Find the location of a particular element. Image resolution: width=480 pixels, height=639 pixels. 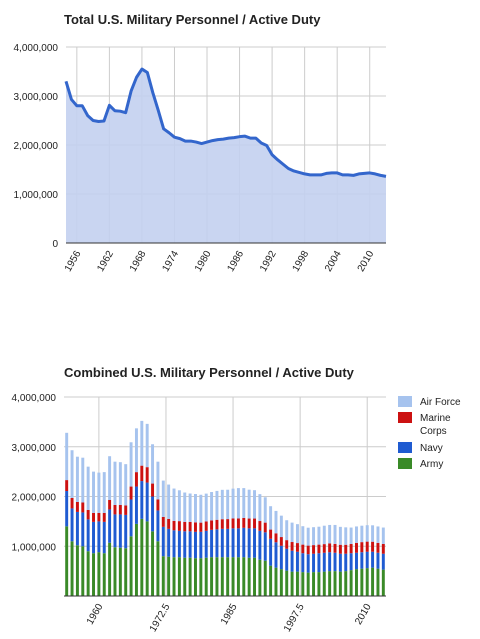

chart2-y-tick-label: 3,000,000 is located at coordinates (34, 448).